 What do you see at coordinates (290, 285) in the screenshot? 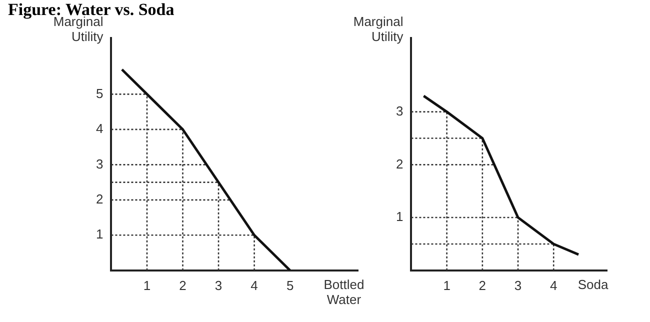
I see `x-tick-label: 5` at bounding box center [290, 285].